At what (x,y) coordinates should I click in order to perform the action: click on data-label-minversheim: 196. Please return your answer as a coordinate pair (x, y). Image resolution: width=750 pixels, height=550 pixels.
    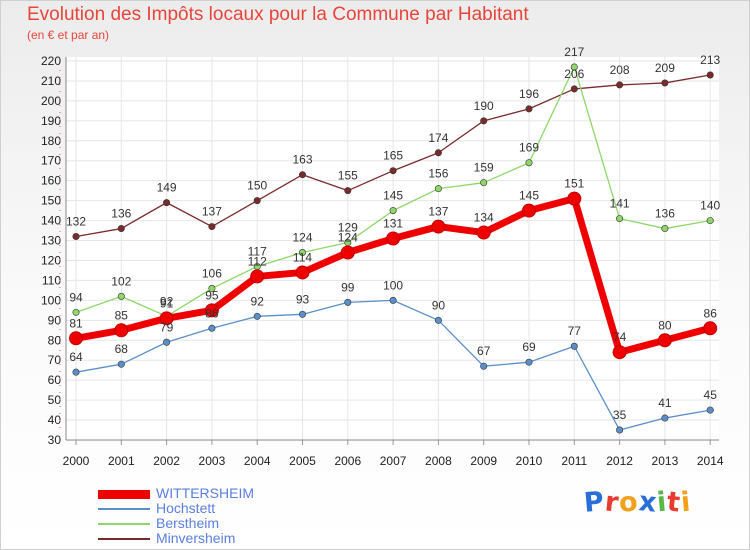
    Looking at the image, I should click on (529, 94).